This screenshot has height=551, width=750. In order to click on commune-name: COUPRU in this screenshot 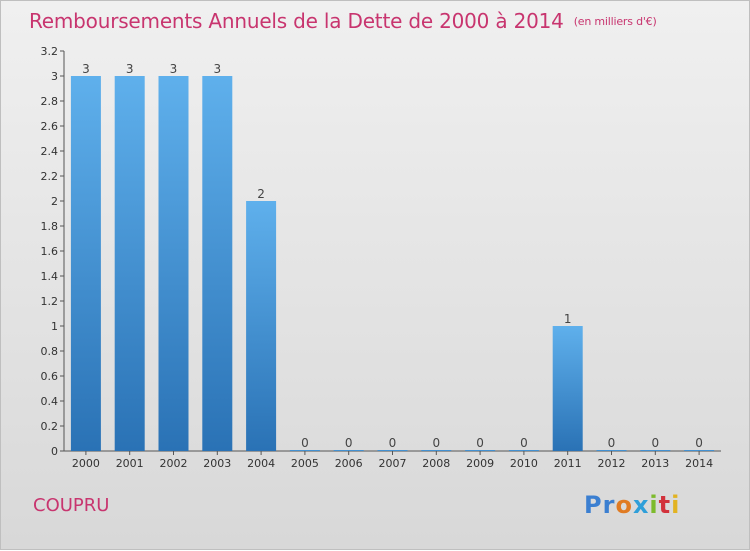, I will do `click(71, 505)`.